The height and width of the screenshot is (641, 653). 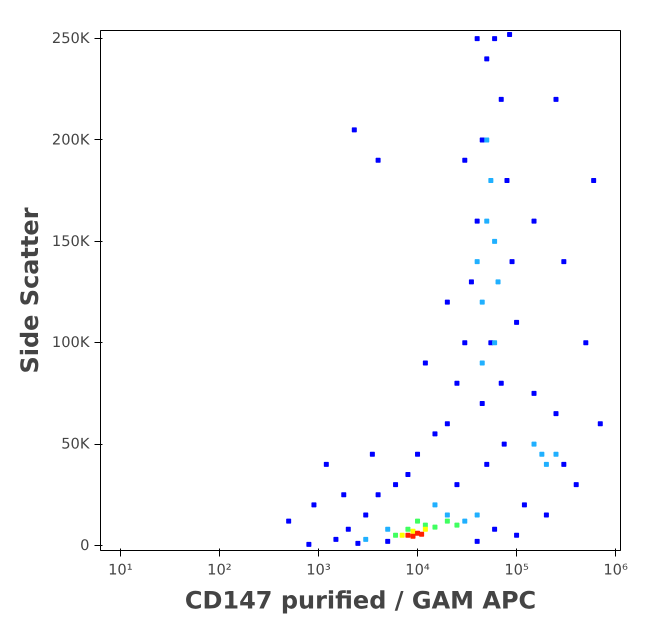 I want to click on x-tick-label: 10³, so click(x=318, y=570).